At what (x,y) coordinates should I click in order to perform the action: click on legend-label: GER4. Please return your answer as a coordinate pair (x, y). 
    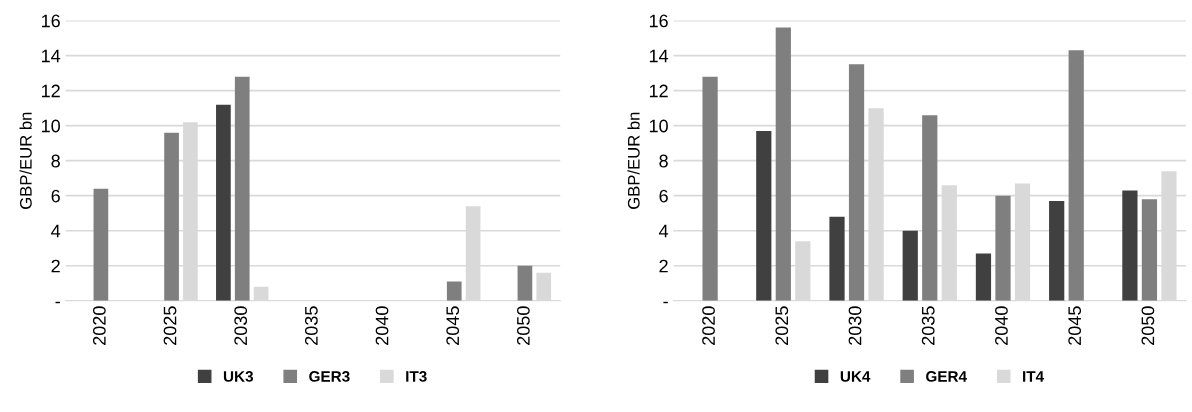
    Looking at the image, I should click on (946, 376).